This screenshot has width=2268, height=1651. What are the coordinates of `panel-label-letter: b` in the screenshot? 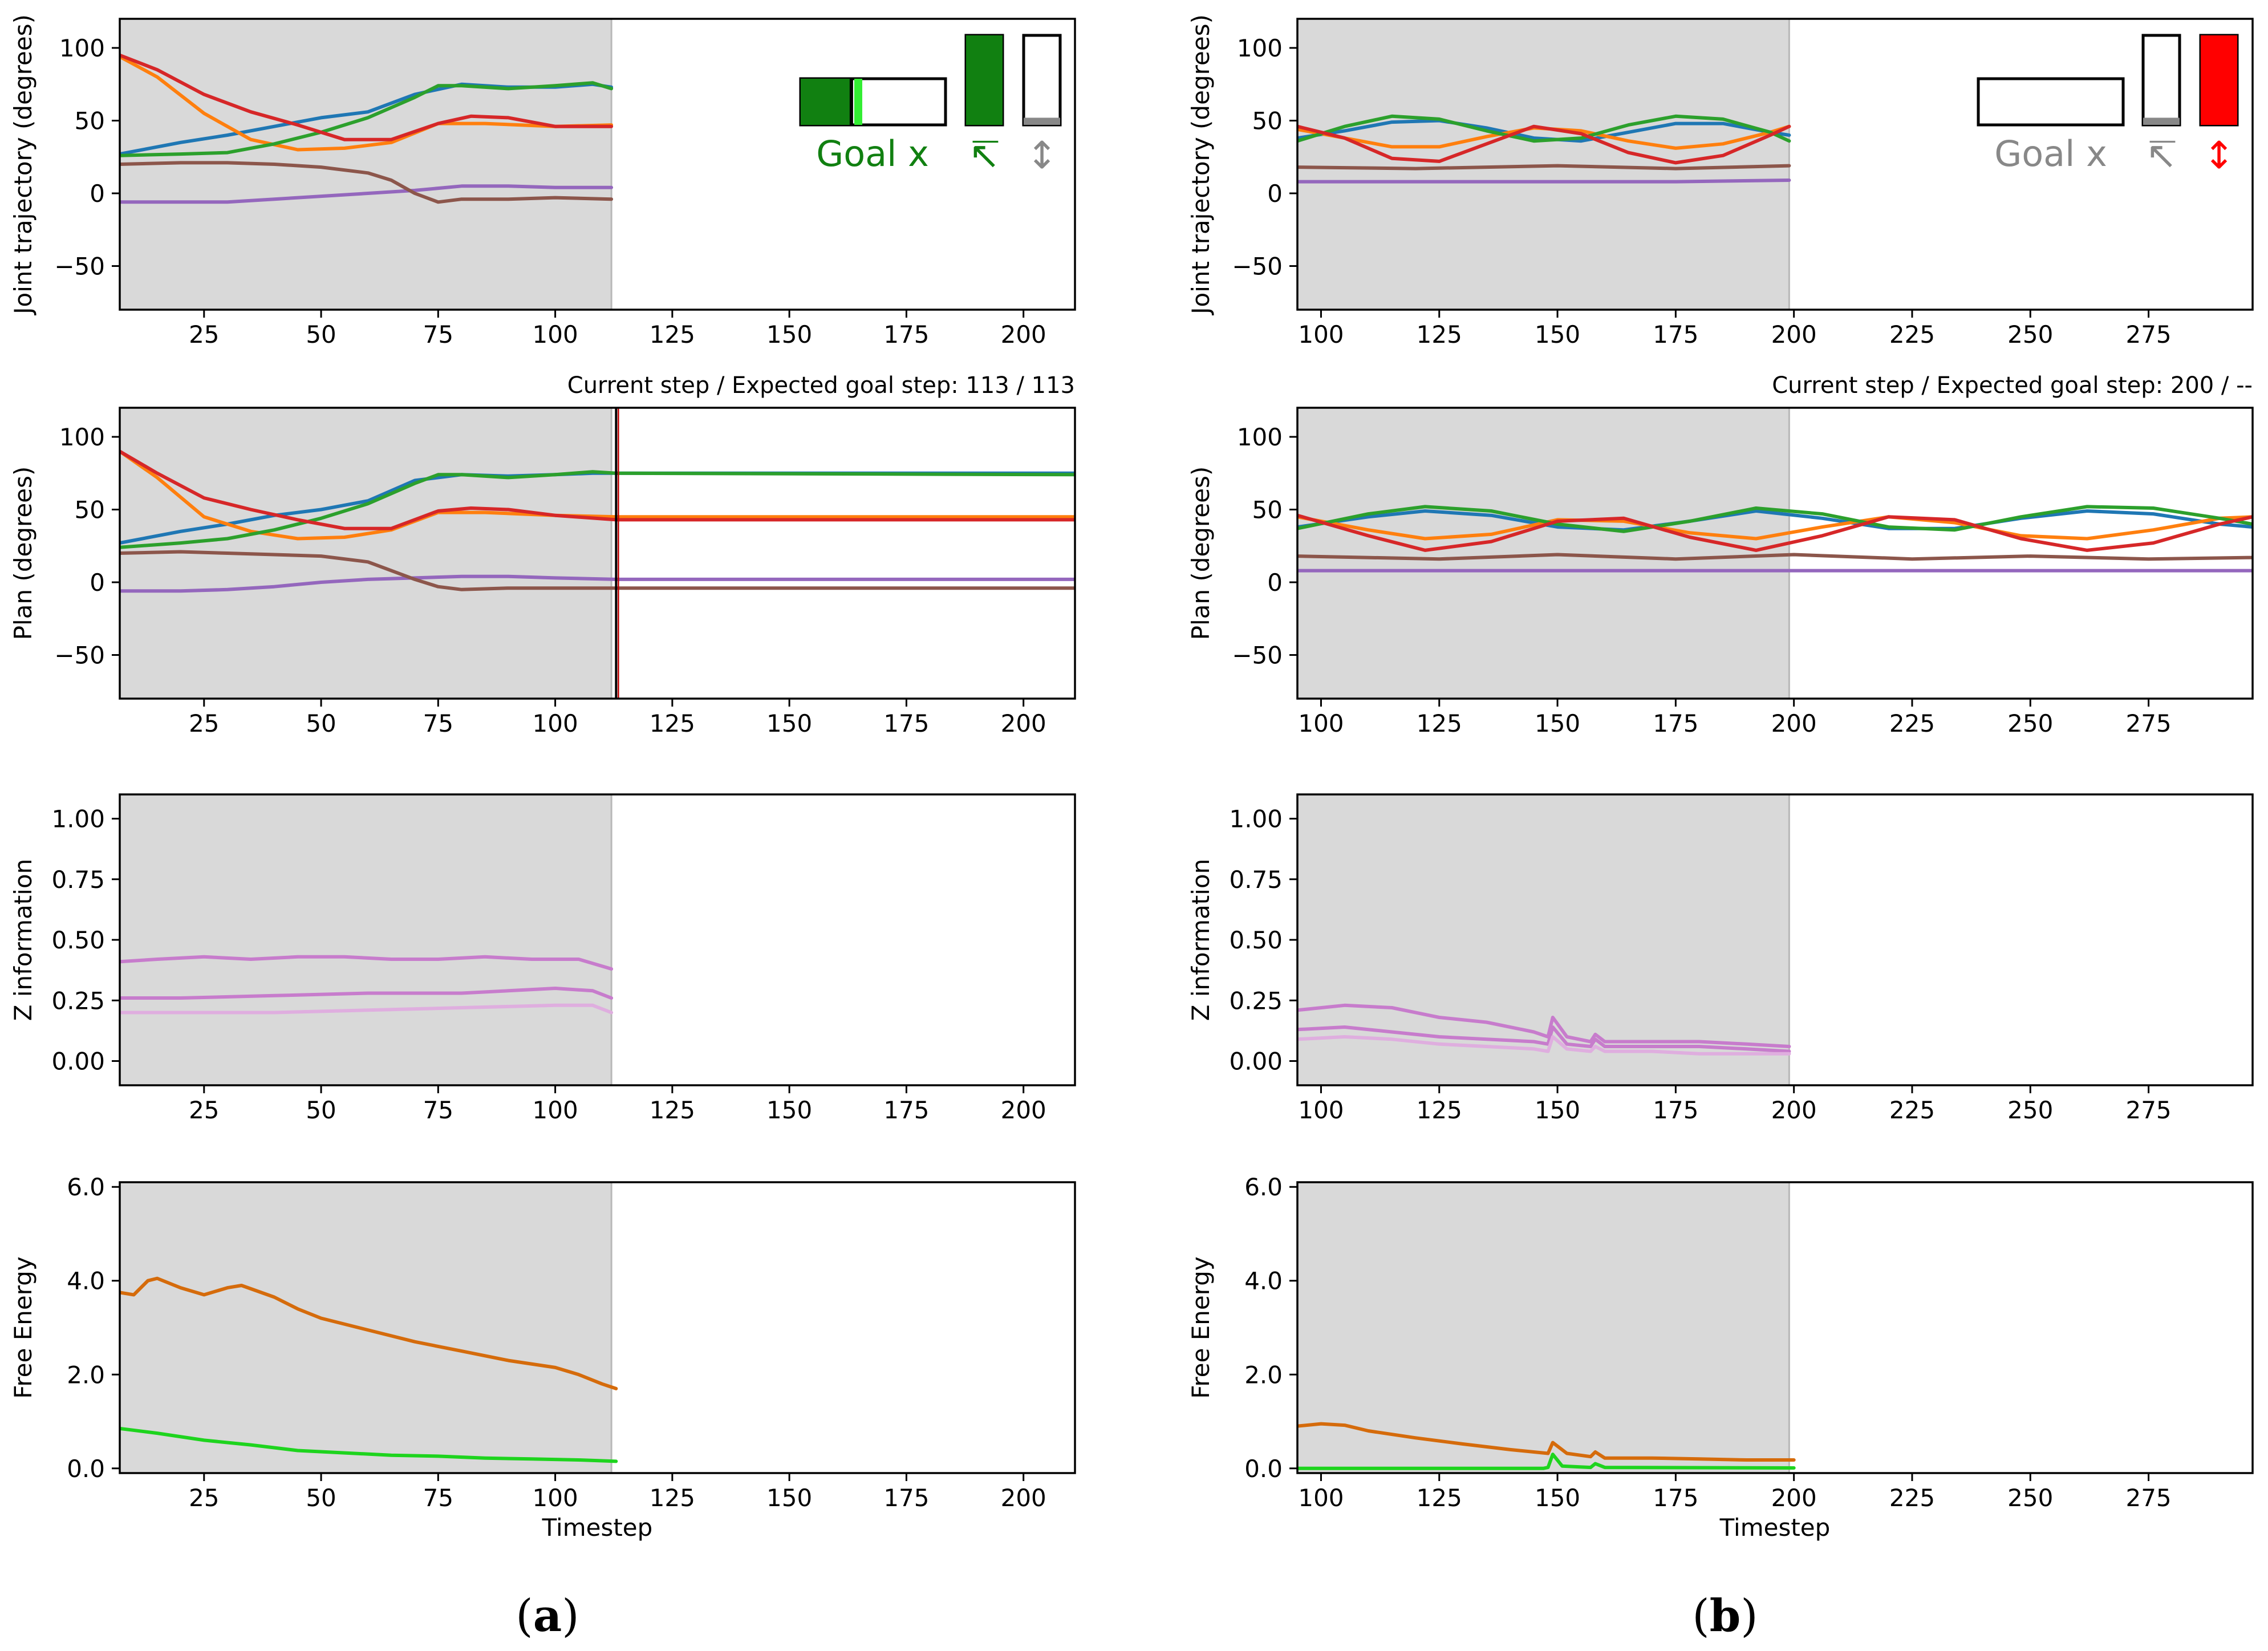 It's located at (1726, 1616).